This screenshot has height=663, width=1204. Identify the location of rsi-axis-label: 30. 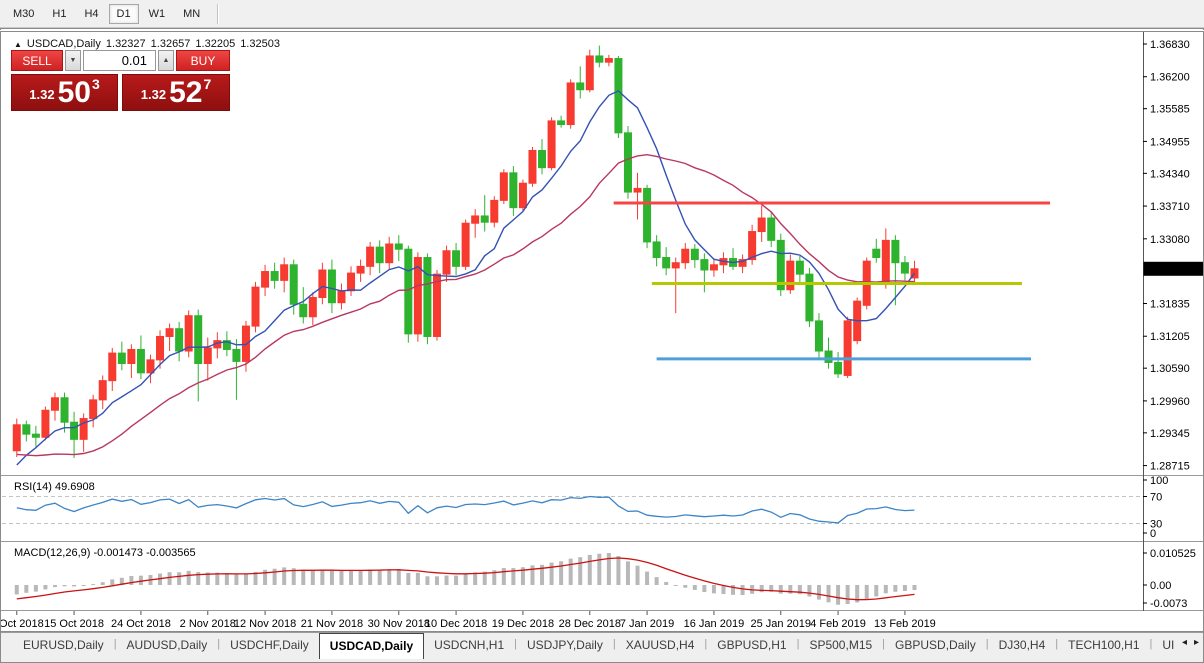
(1156, 525).